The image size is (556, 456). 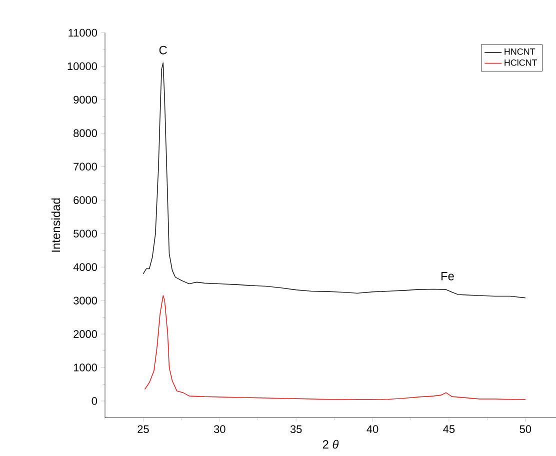 I want to click on y-tick-label: 4000, so click(x=85, y=267).